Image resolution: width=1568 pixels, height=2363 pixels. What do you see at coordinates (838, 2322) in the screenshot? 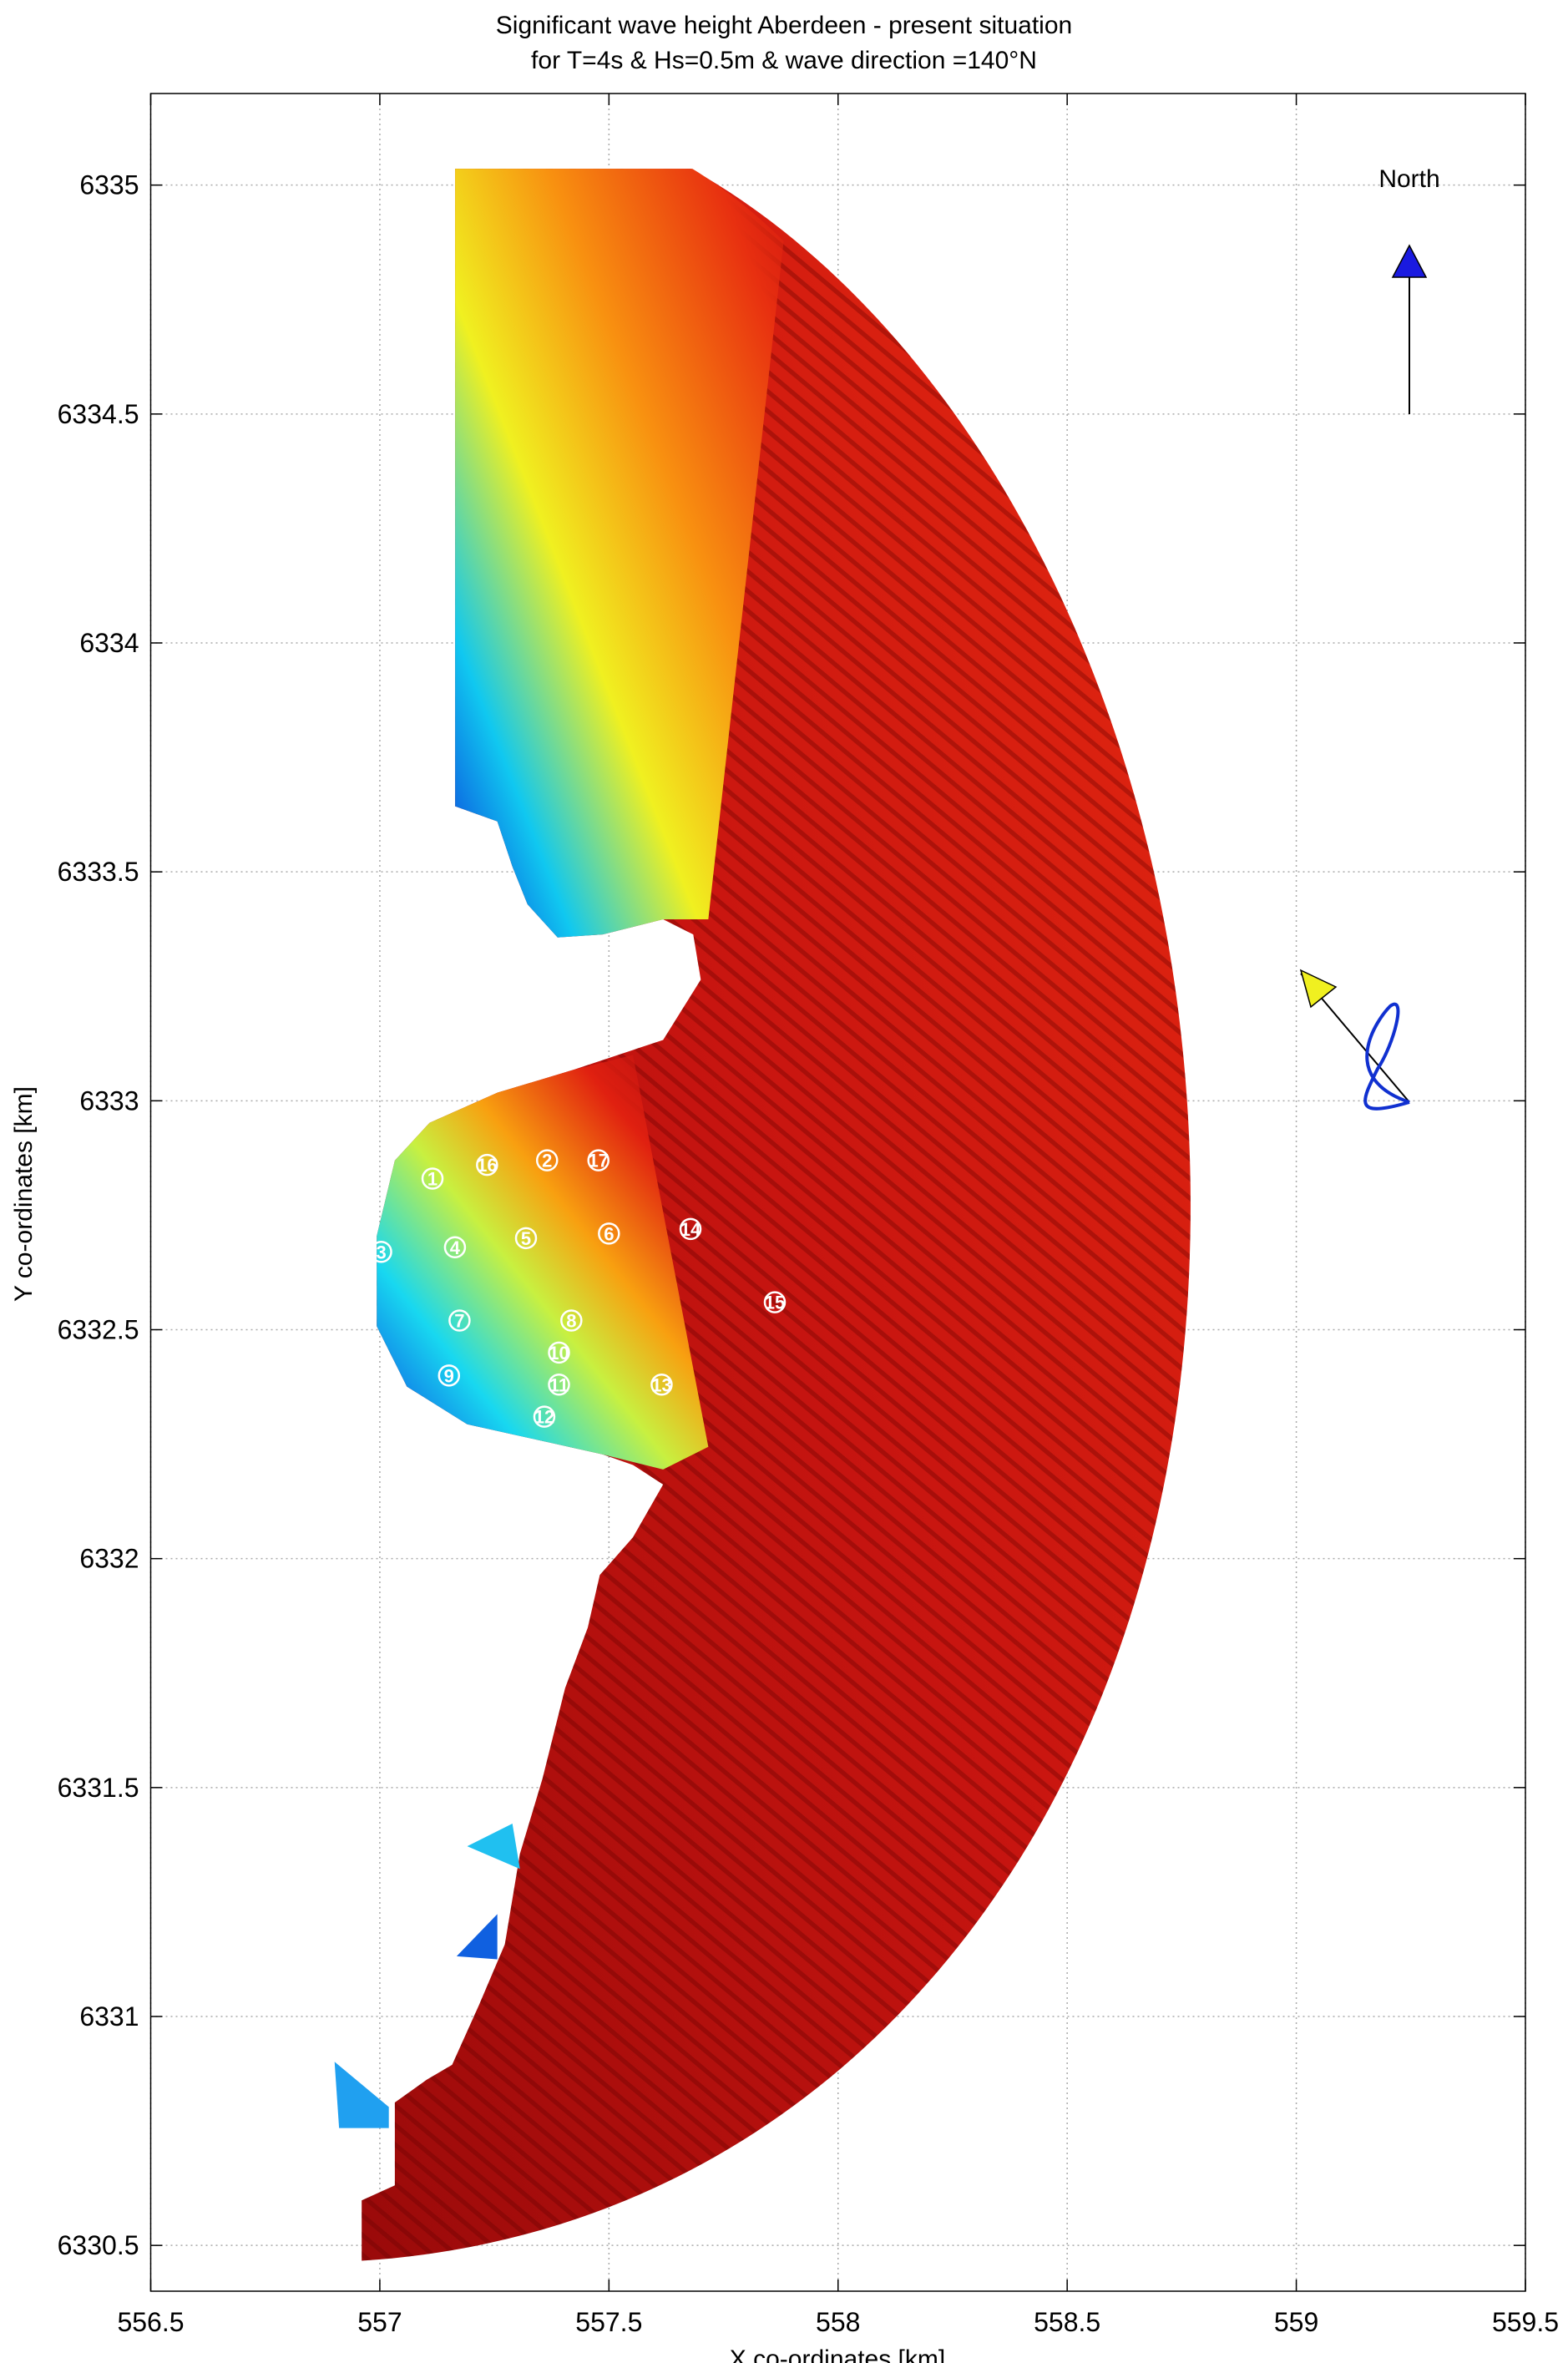
I see `x-tick-label: 558` at bounding box center [838, 2322].